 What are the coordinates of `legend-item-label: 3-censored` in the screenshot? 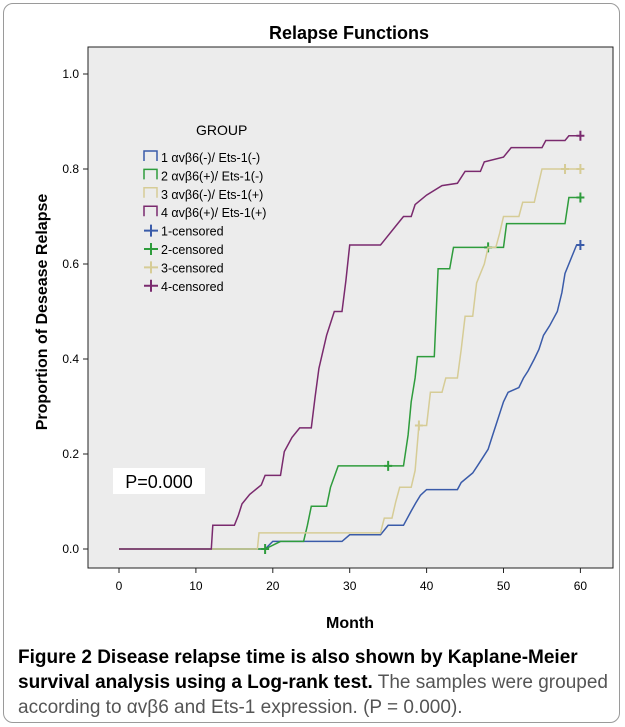 It's located at (192, 268).